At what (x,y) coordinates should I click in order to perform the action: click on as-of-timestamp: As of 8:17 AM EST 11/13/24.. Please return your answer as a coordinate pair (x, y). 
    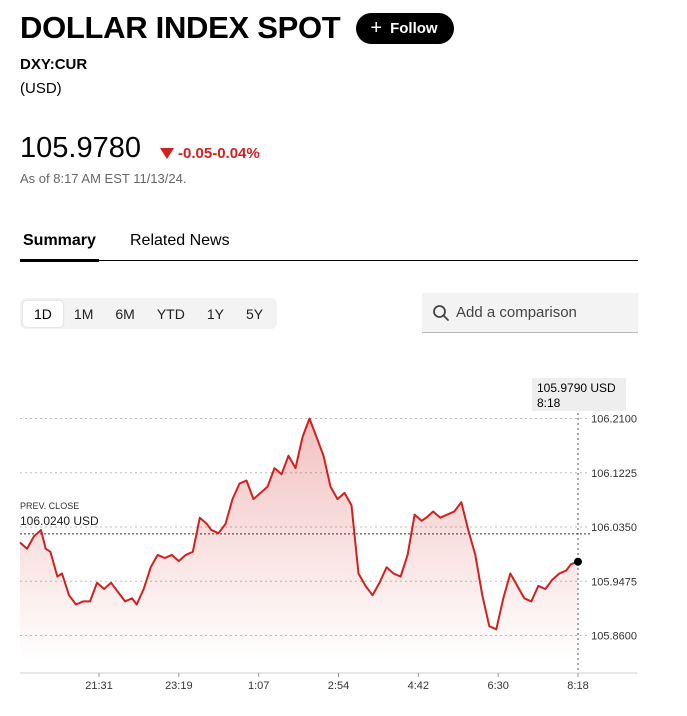
    Looking at the image, I should click on (103, 178).